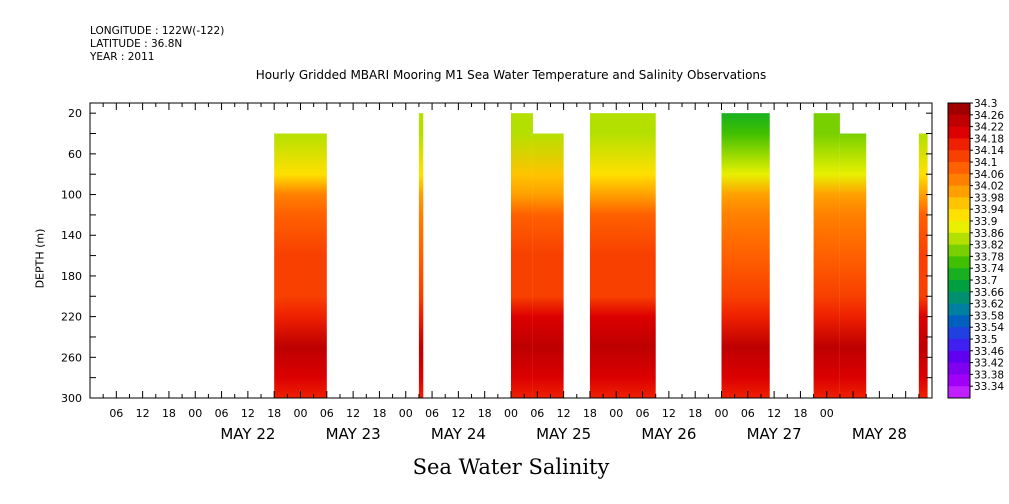  Describe the element at coordinates (458, 434) in the screenshot. I see `x-day-label: MAY 24` at that location.